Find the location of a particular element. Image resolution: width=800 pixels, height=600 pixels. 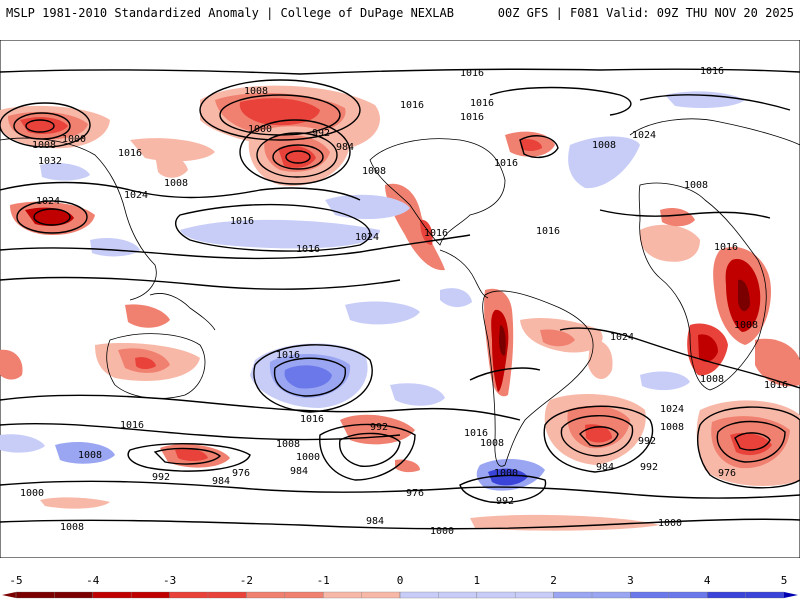

colorbar-tick-label: 4 is located at coordinates (707, 580).